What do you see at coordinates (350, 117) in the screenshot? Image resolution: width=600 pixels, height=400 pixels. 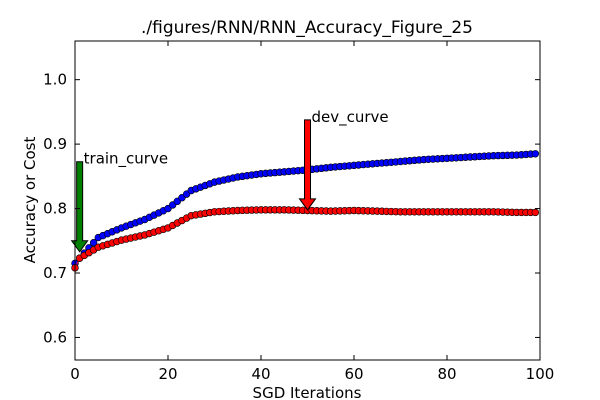 I see `annotation-label-2: dev_curve` at bounding box center [350, 117].